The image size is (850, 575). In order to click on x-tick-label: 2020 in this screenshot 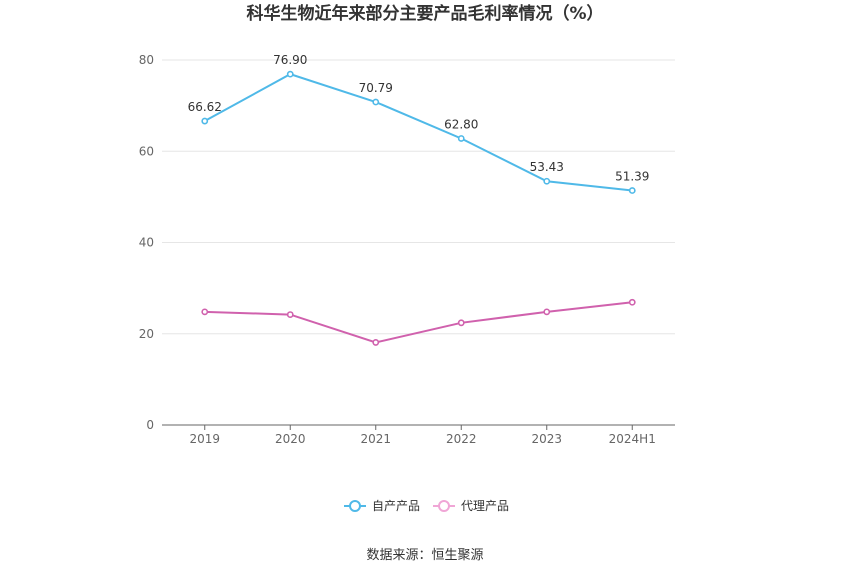, I will do `click(290, 439)`.